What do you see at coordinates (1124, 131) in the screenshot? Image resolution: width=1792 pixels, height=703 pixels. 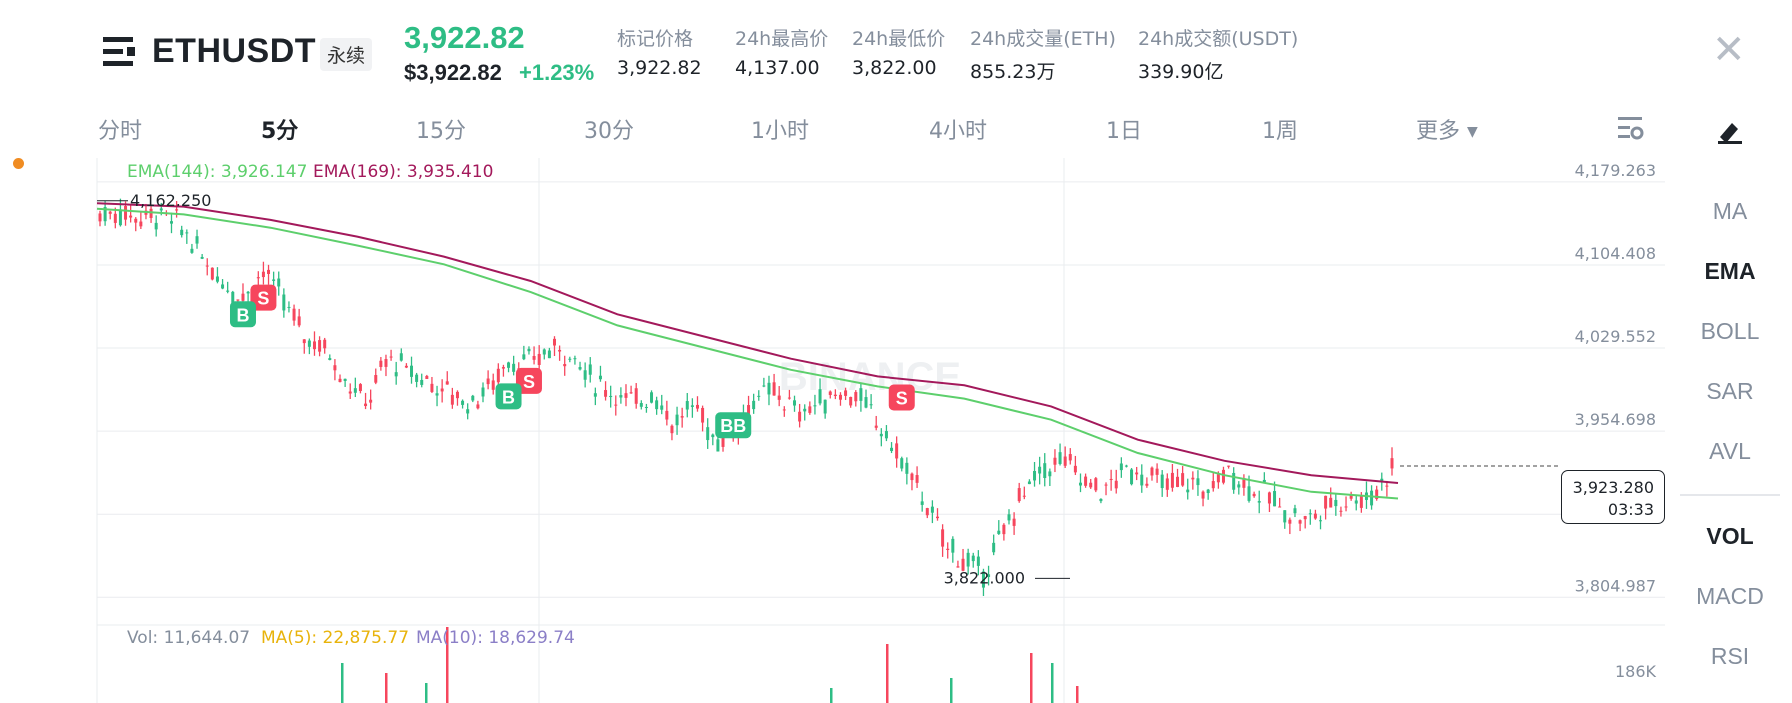 I see `tab-1d: 1日` at bounding box center [1124, 131].